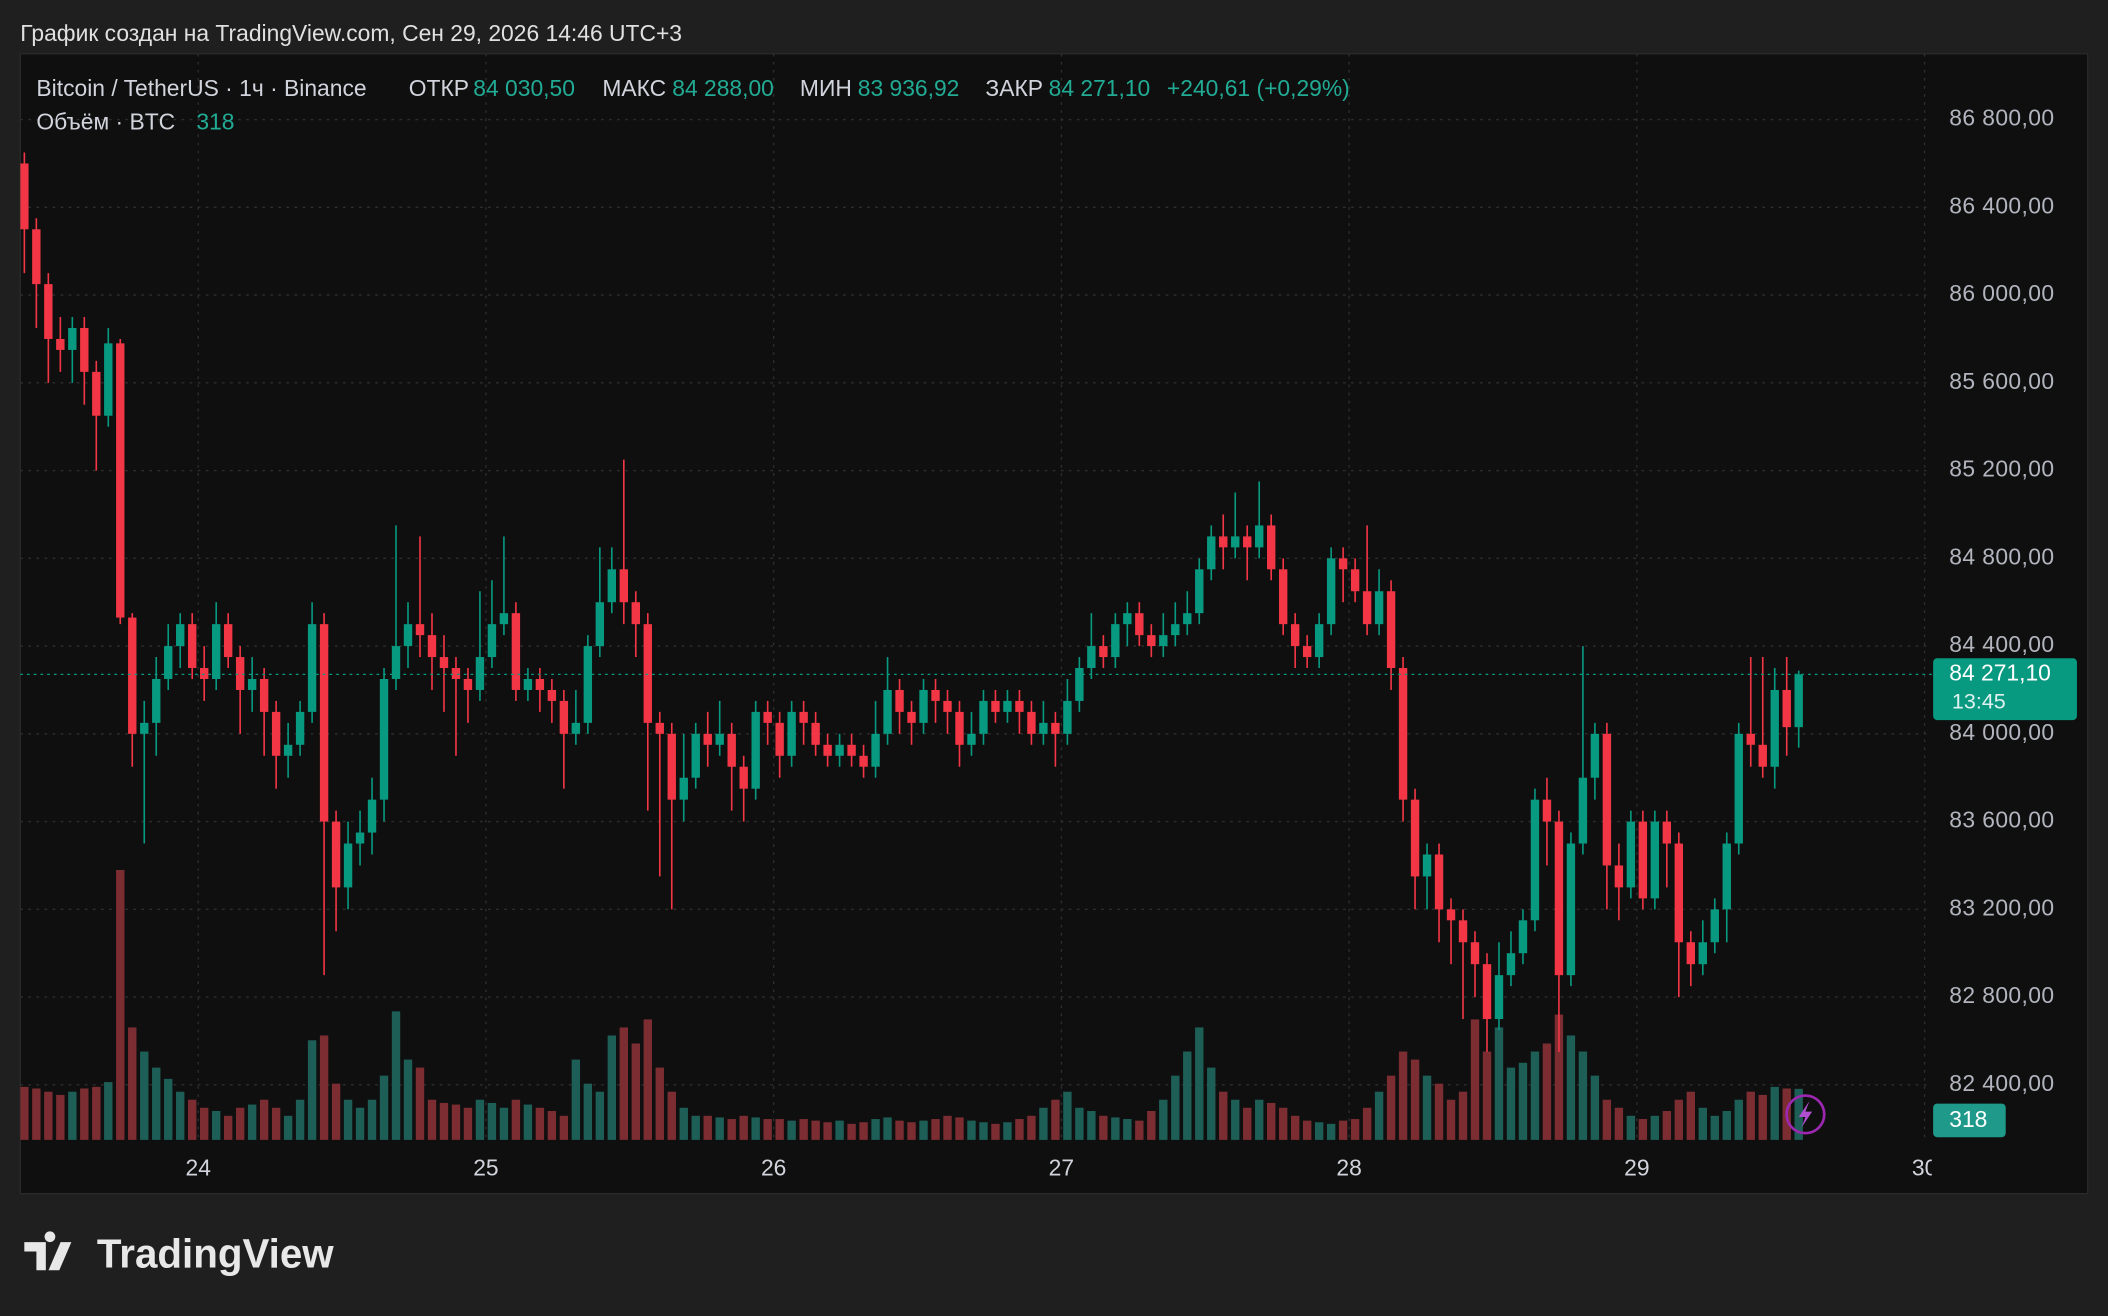  What do you see at coordinates (485, 1168) in the screenshot?
I see `x-tick-label: 25` at bounding box center [485, 1168].